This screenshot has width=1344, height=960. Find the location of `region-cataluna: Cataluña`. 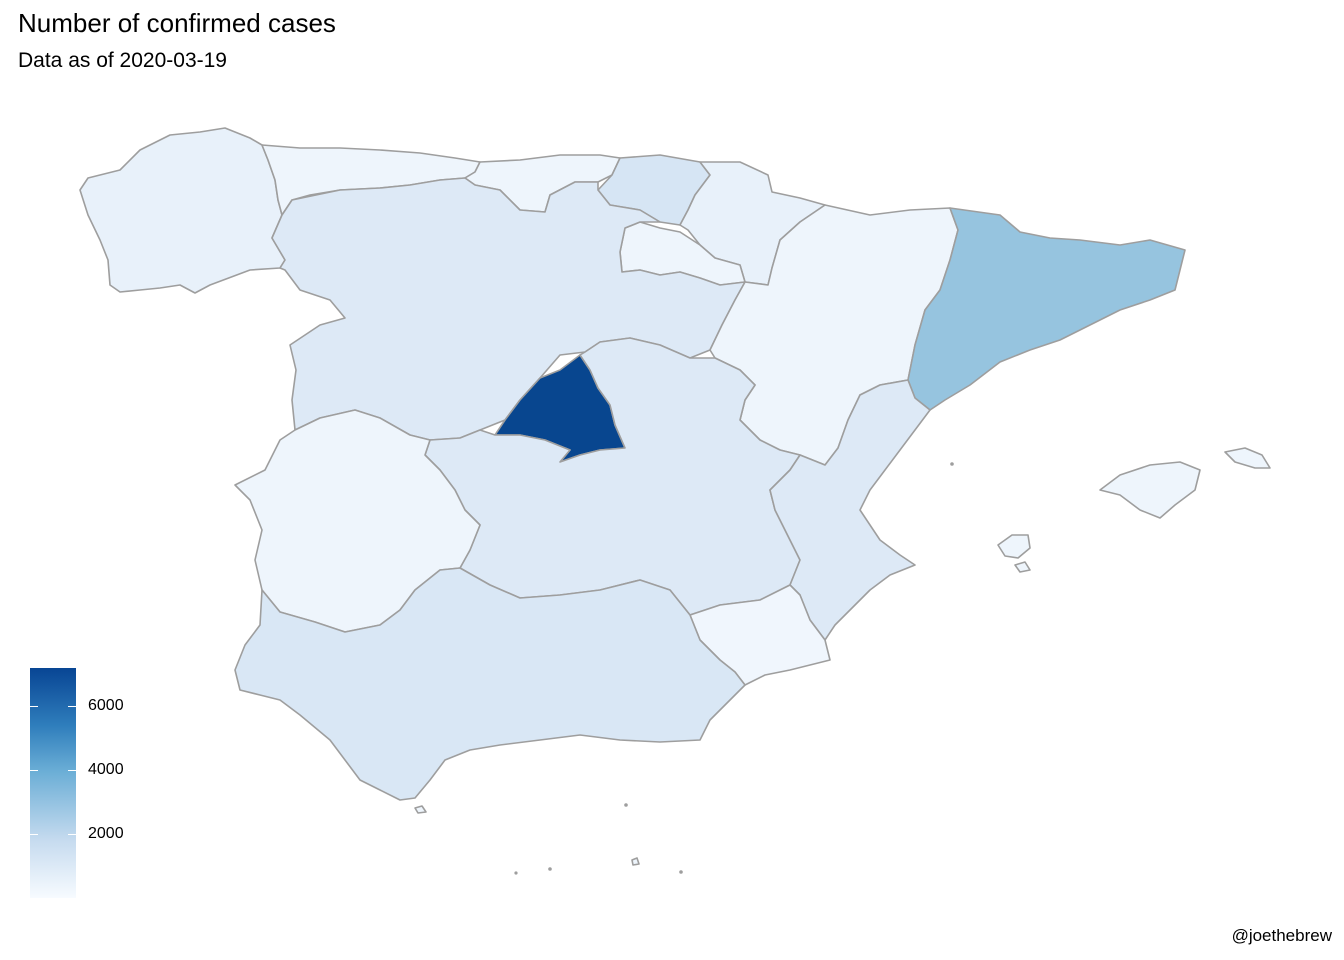

region-cataluna: Cataluña is located at coordinates (1046, 309).